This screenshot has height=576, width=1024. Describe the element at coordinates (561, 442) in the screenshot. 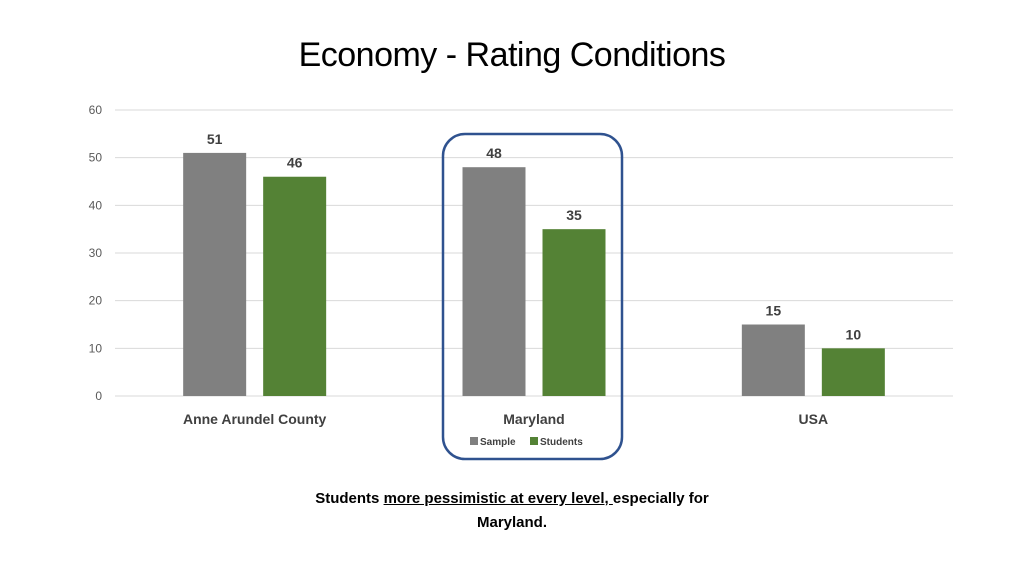

I see `legend-label: Students` at that location.